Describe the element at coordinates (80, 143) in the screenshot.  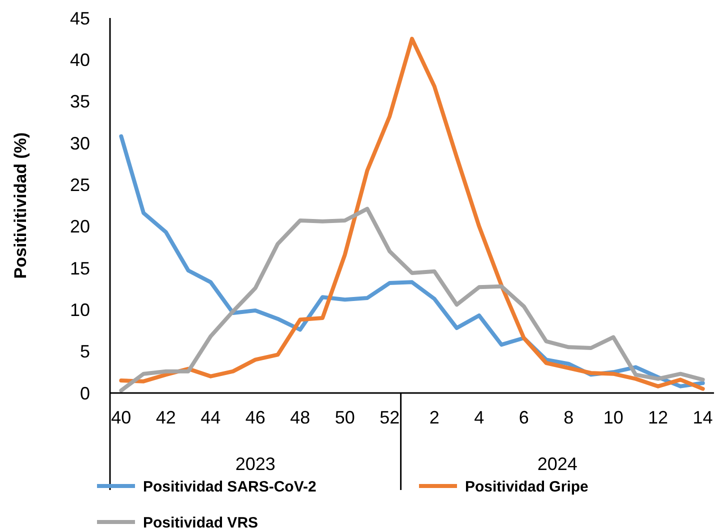
I see `y-tick-label: 30` at that location.